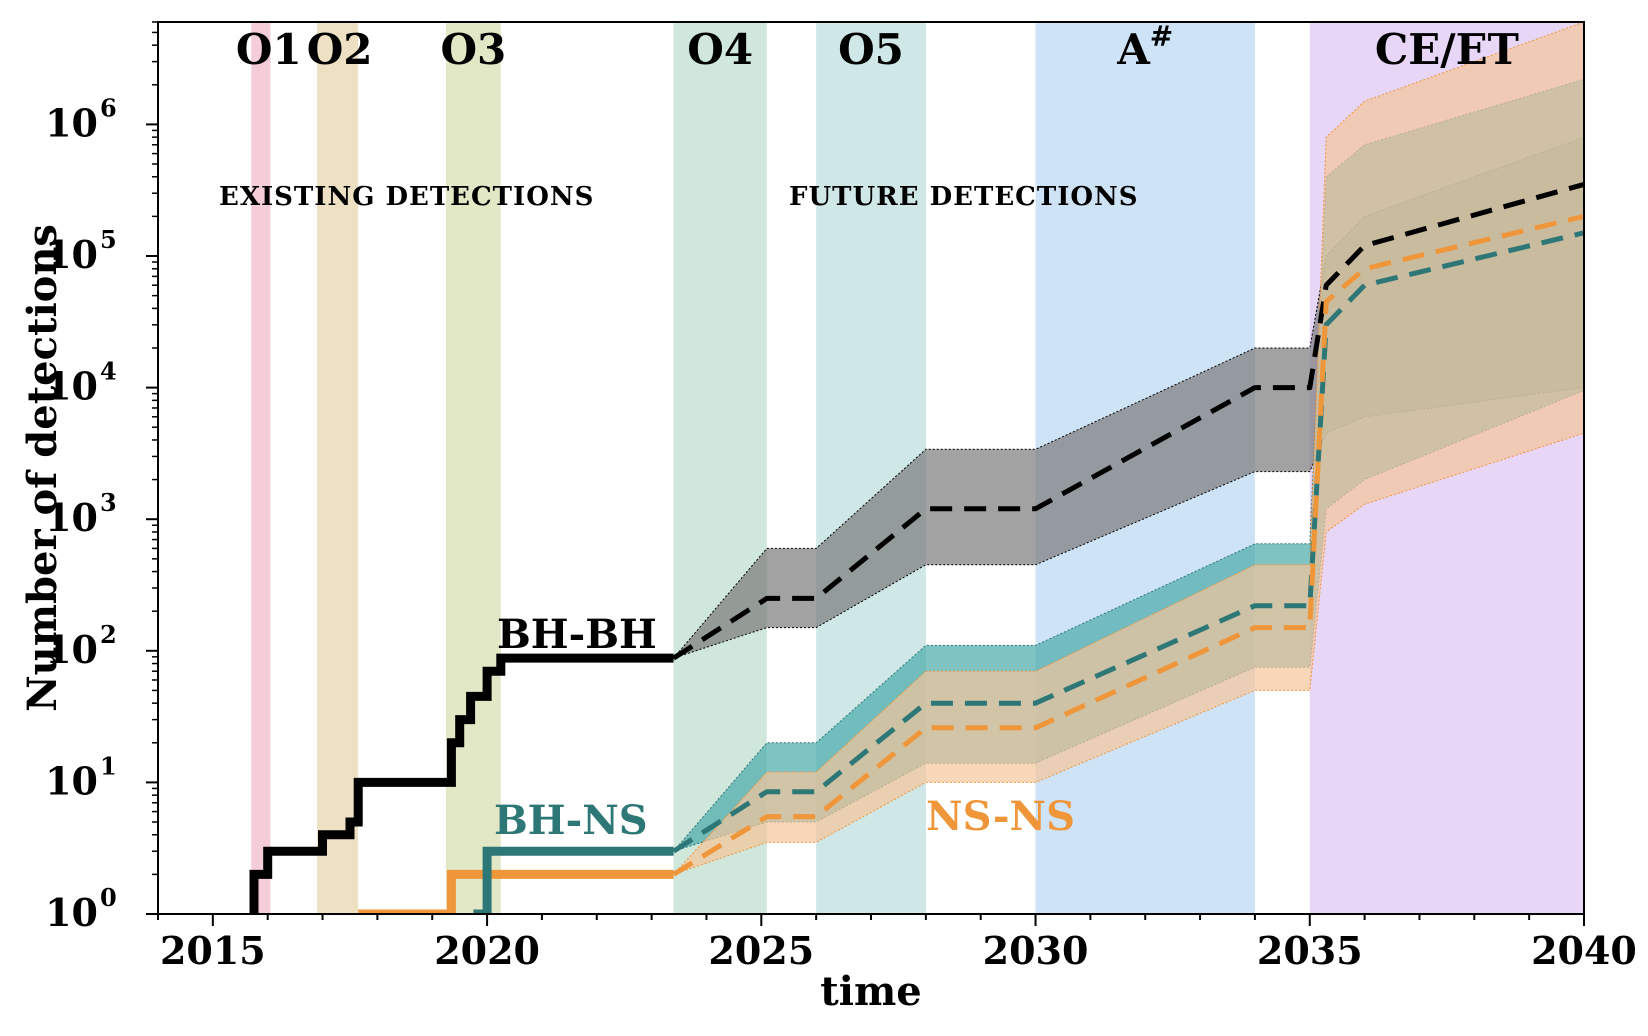 The width and height of the screenshot is (1648, 1036). Describe the element at coordinates (1000, 816) in the screenshot. I see `series-label-ns-ns: NS-NS` at that location.